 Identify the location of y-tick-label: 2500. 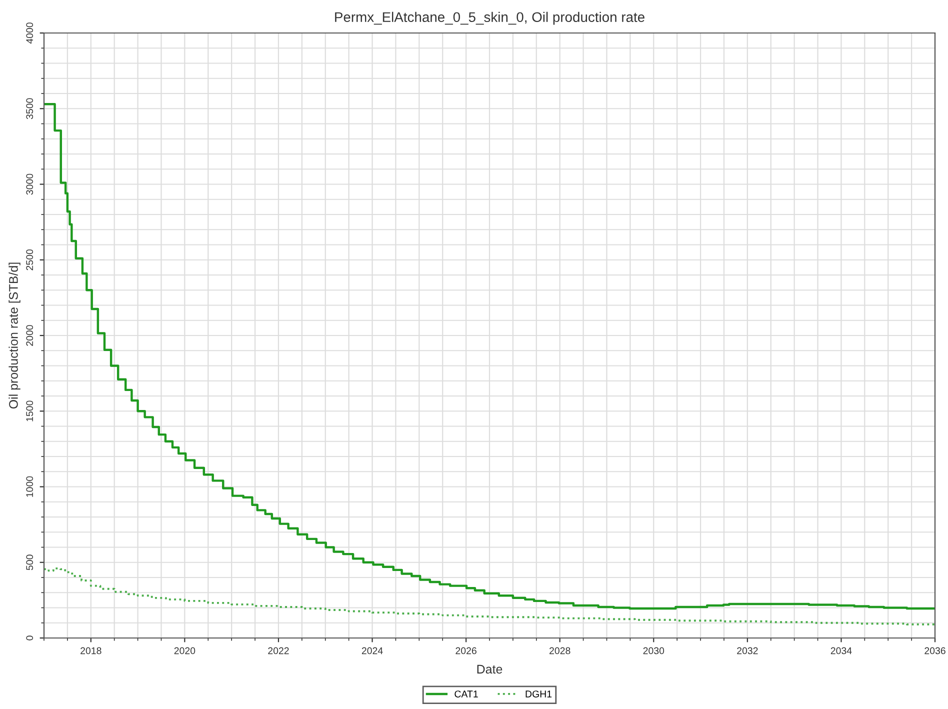
(30, 259).